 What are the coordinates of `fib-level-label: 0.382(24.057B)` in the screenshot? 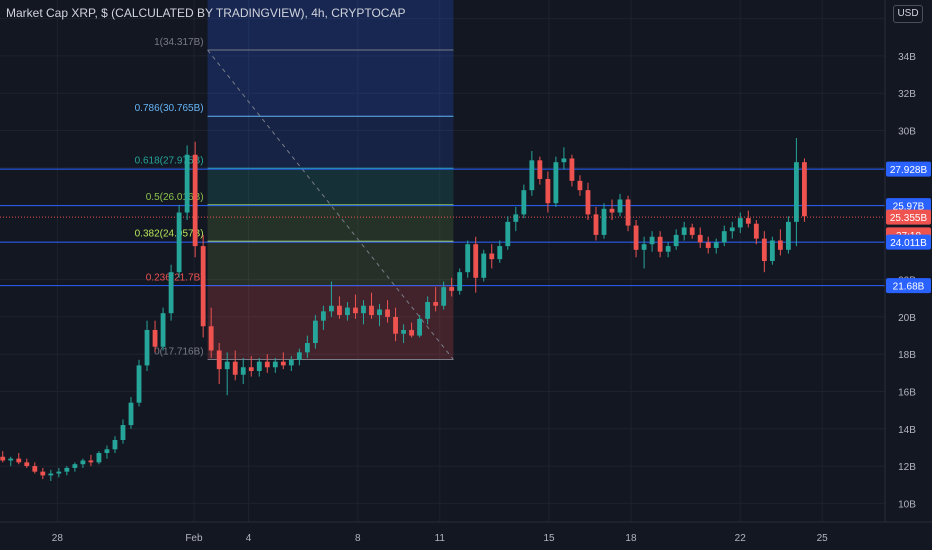 It's located at (169, 233).